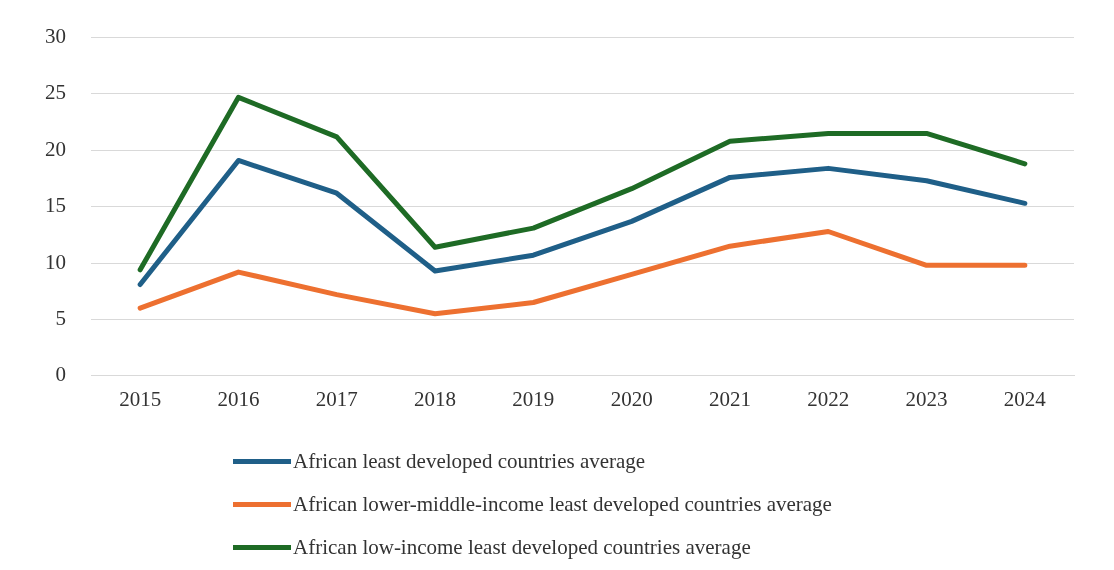  What do you see at coordinates (140, 398) in the screenshot?
I see `x-tick-label: 2015` at bounding box center [140, 398].